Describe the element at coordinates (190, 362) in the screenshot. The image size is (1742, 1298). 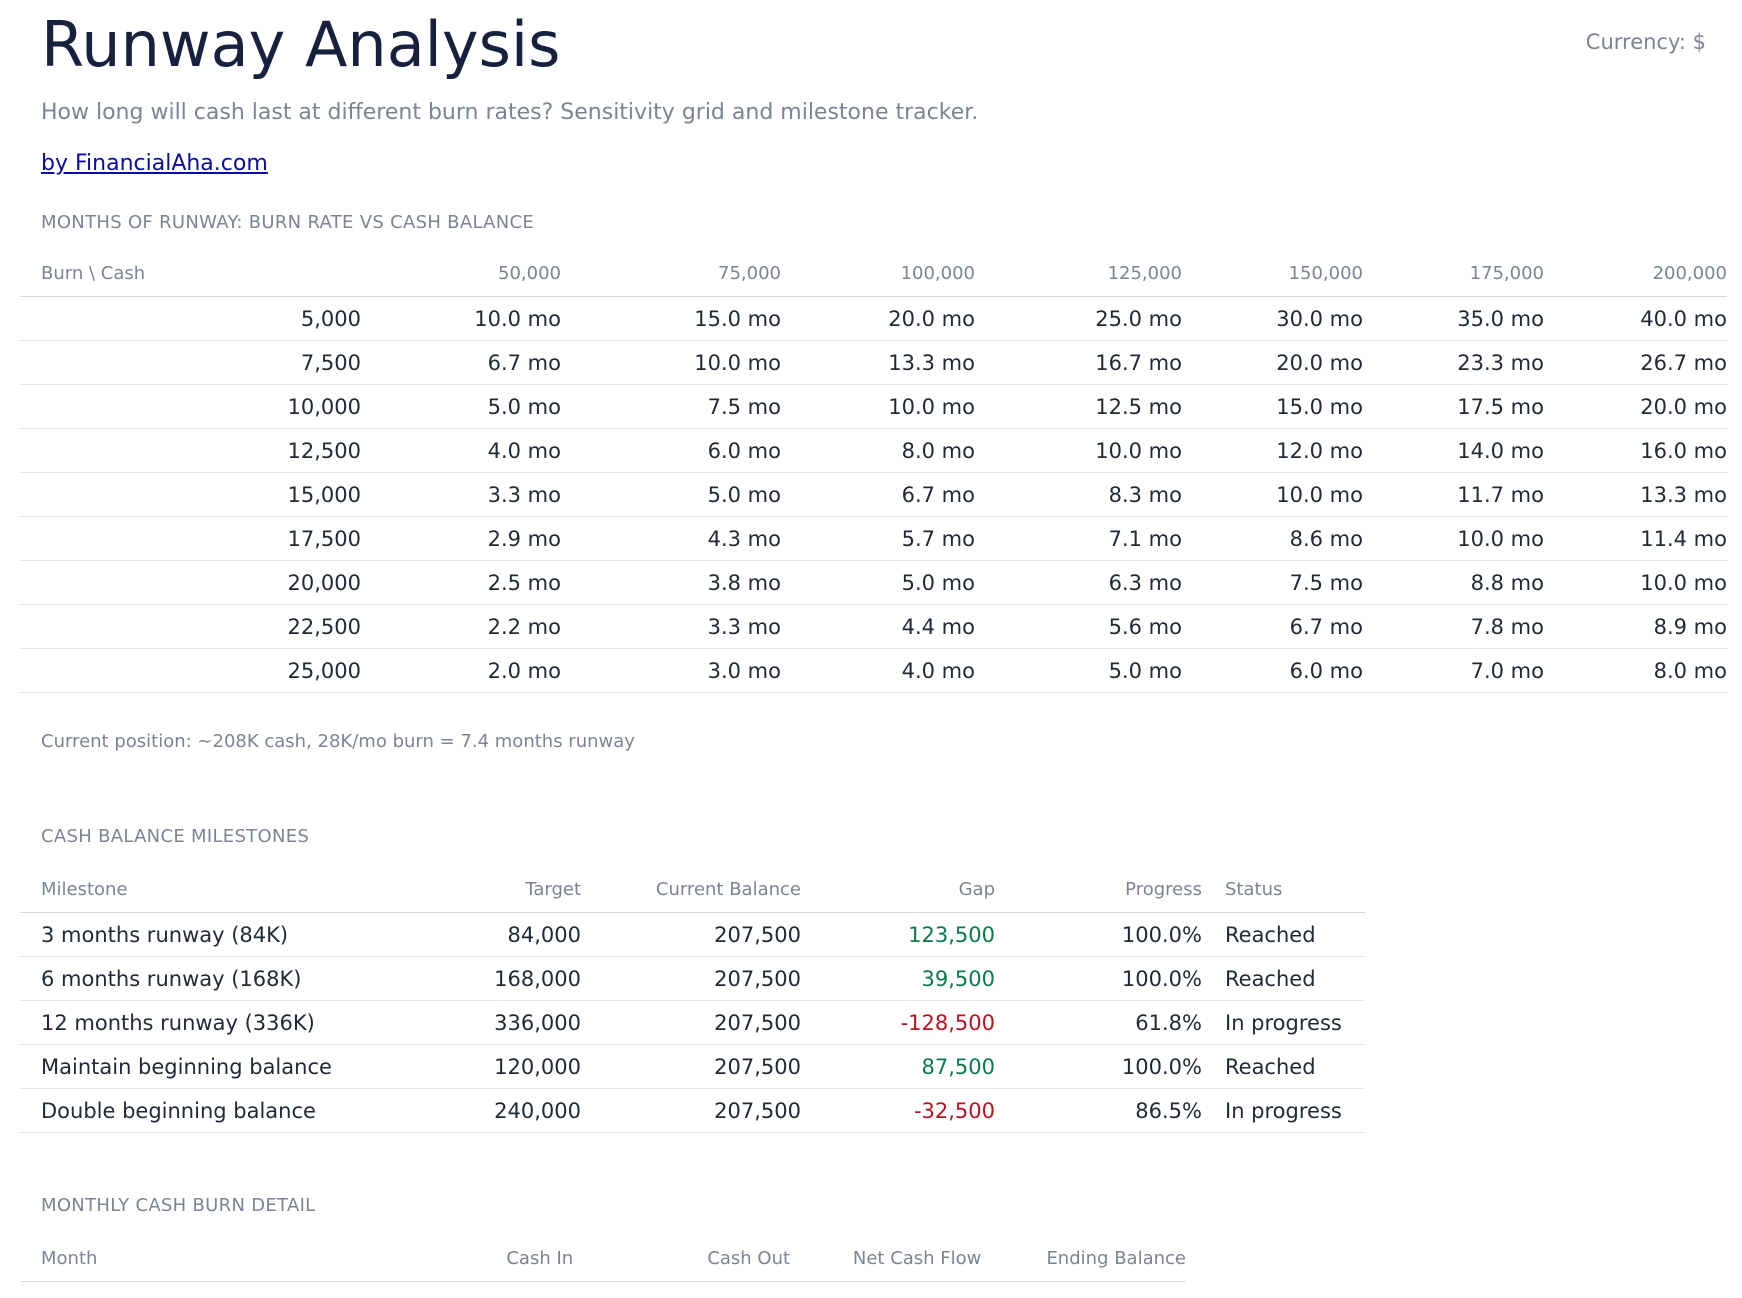
I see `burn-rate-cell: 7,500` at that location.